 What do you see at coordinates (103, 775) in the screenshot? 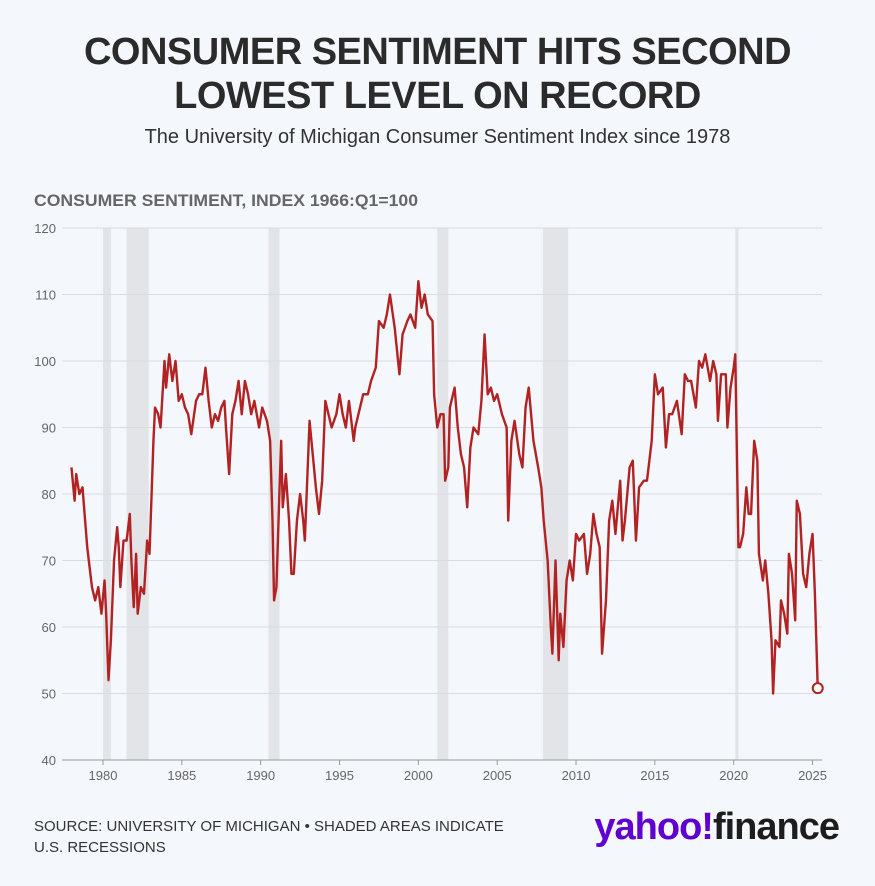
I see `x-tick-label: 1980` at bounding box center [103, 775].